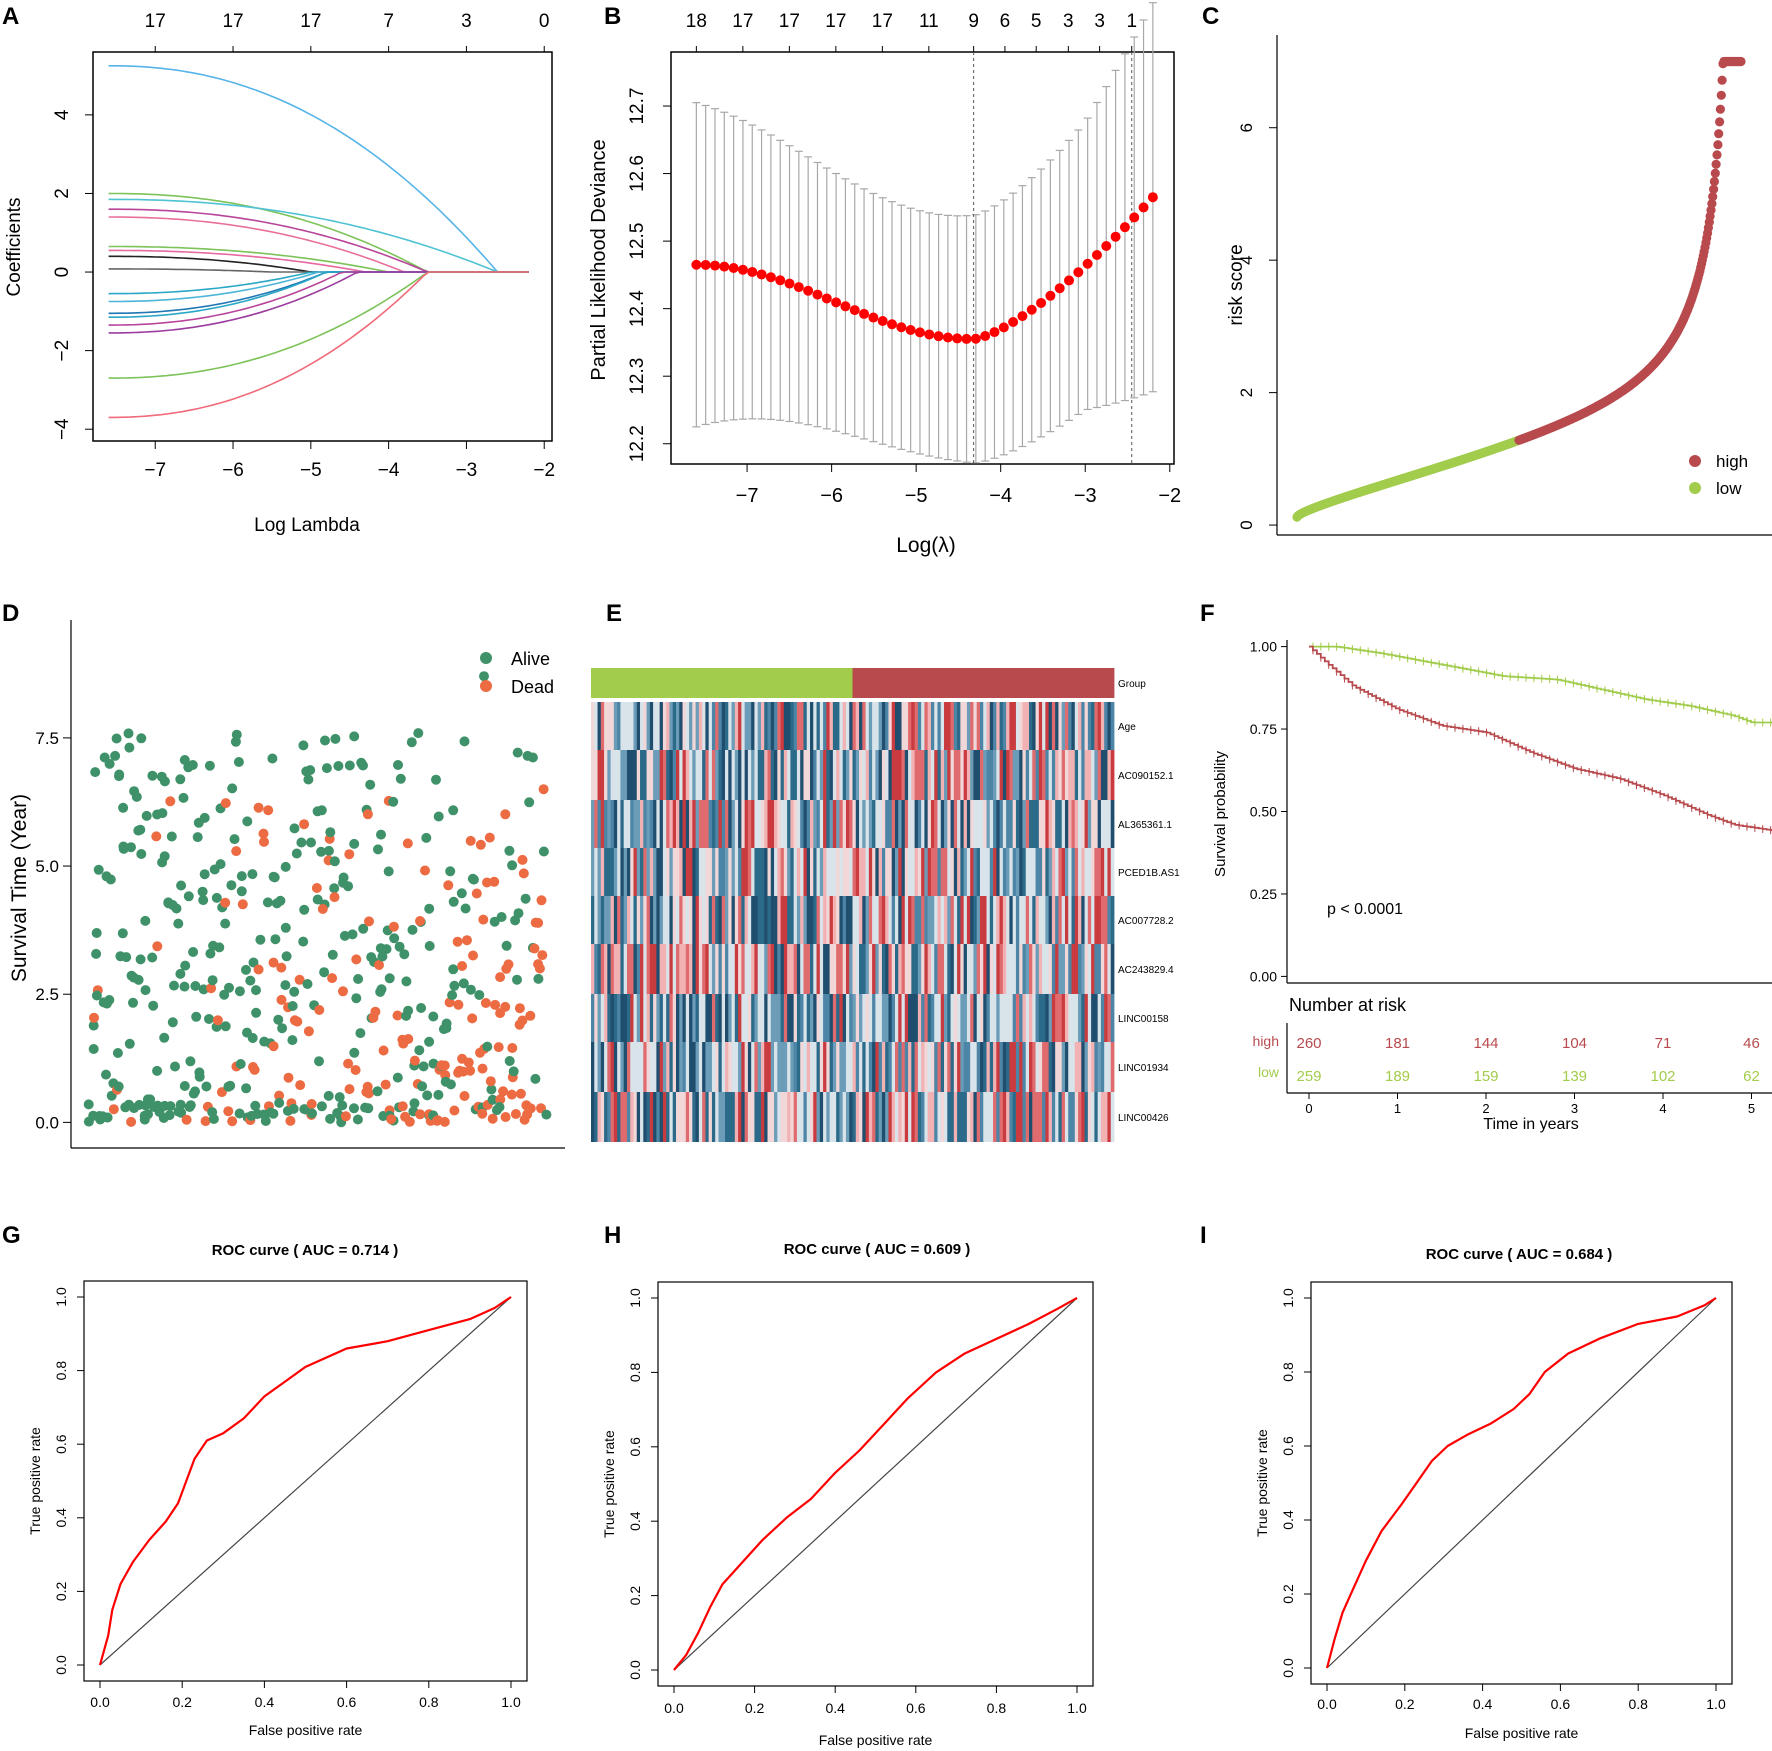  What do you see at coordinates (1561, 1704) in the screenshot?
I see `x-tick-label: 0.6` at bounding box center [1561, 1704].